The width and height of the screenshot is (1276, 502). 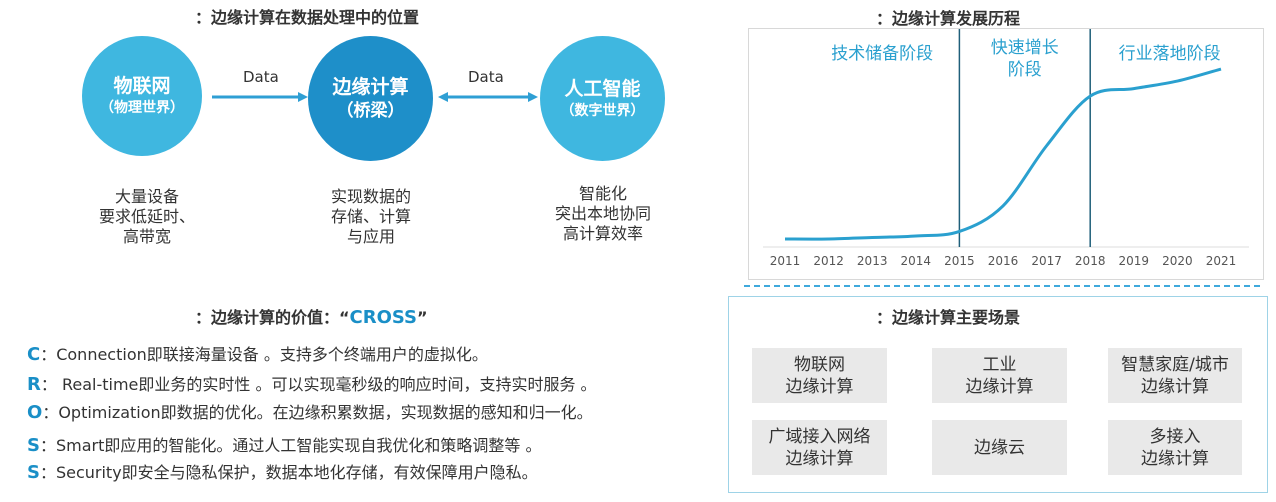 I want to click on edge-description: 实现数据的 存储、计算 与应用, so click(x=371, y=217).